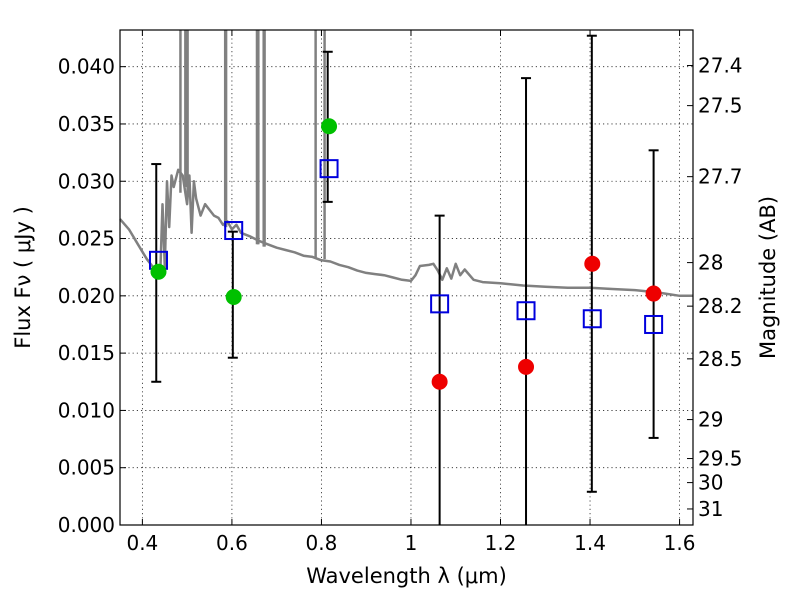 The height and width of the screenshot is (600, 800). I want to click on right-axis-label: Magnitude (AB), so click(768, 277).